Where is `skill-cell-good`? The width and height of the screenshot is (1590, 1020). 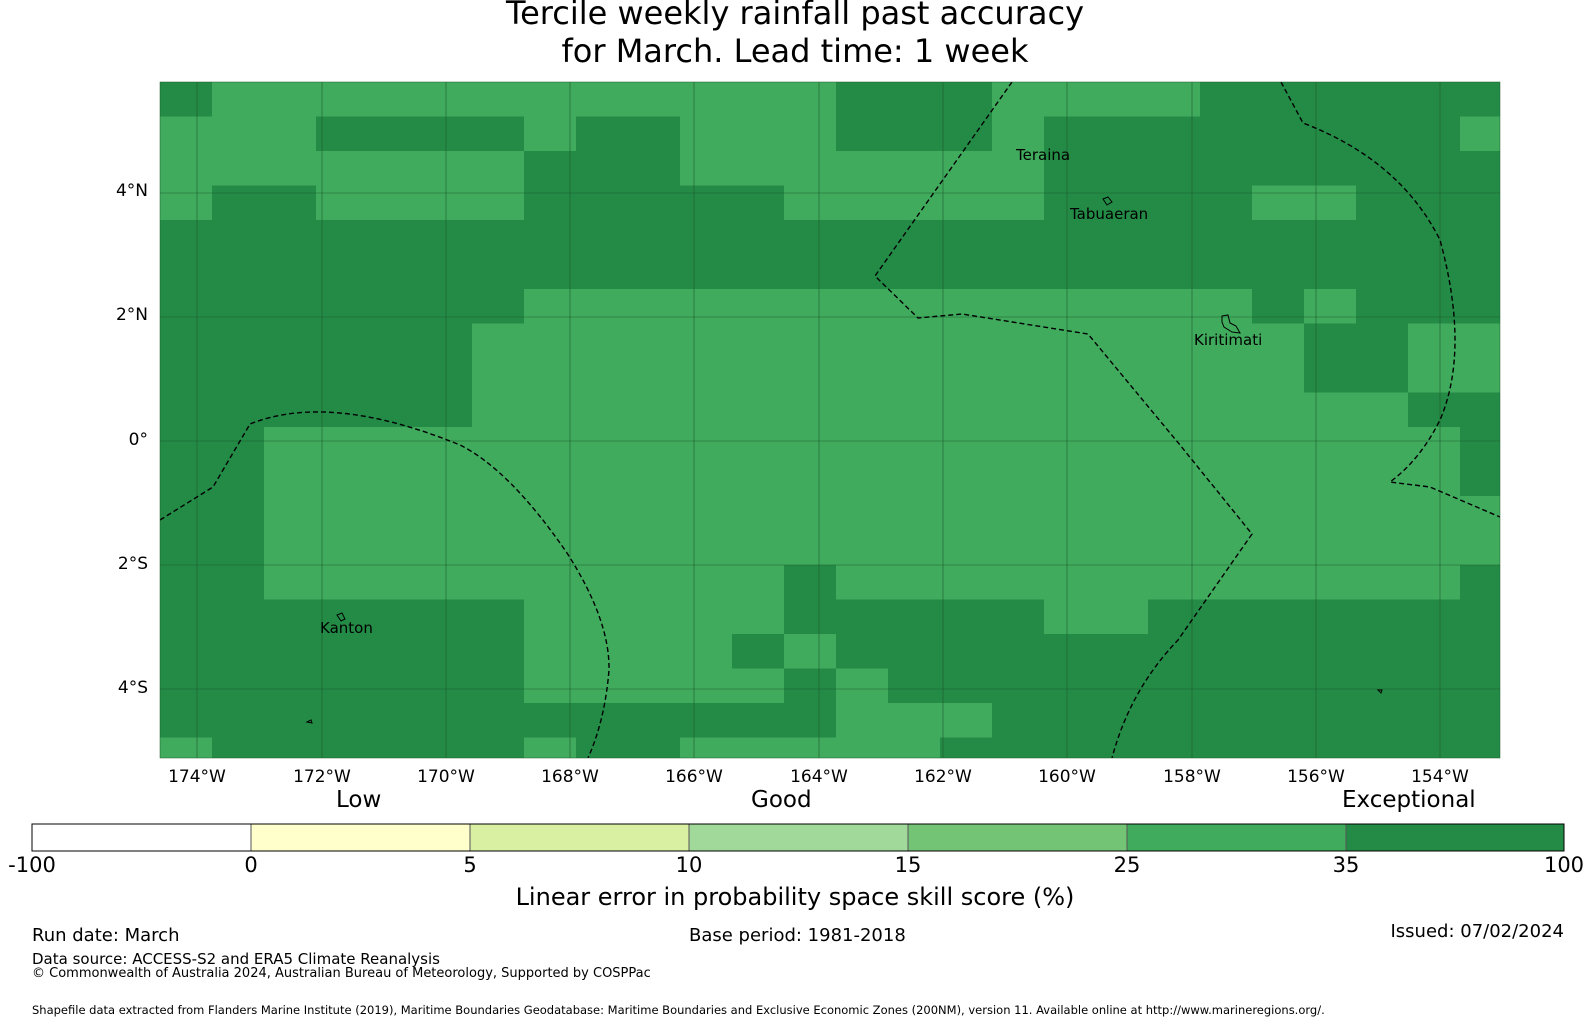
skill-cell-good is located at coordinates (576, 927).